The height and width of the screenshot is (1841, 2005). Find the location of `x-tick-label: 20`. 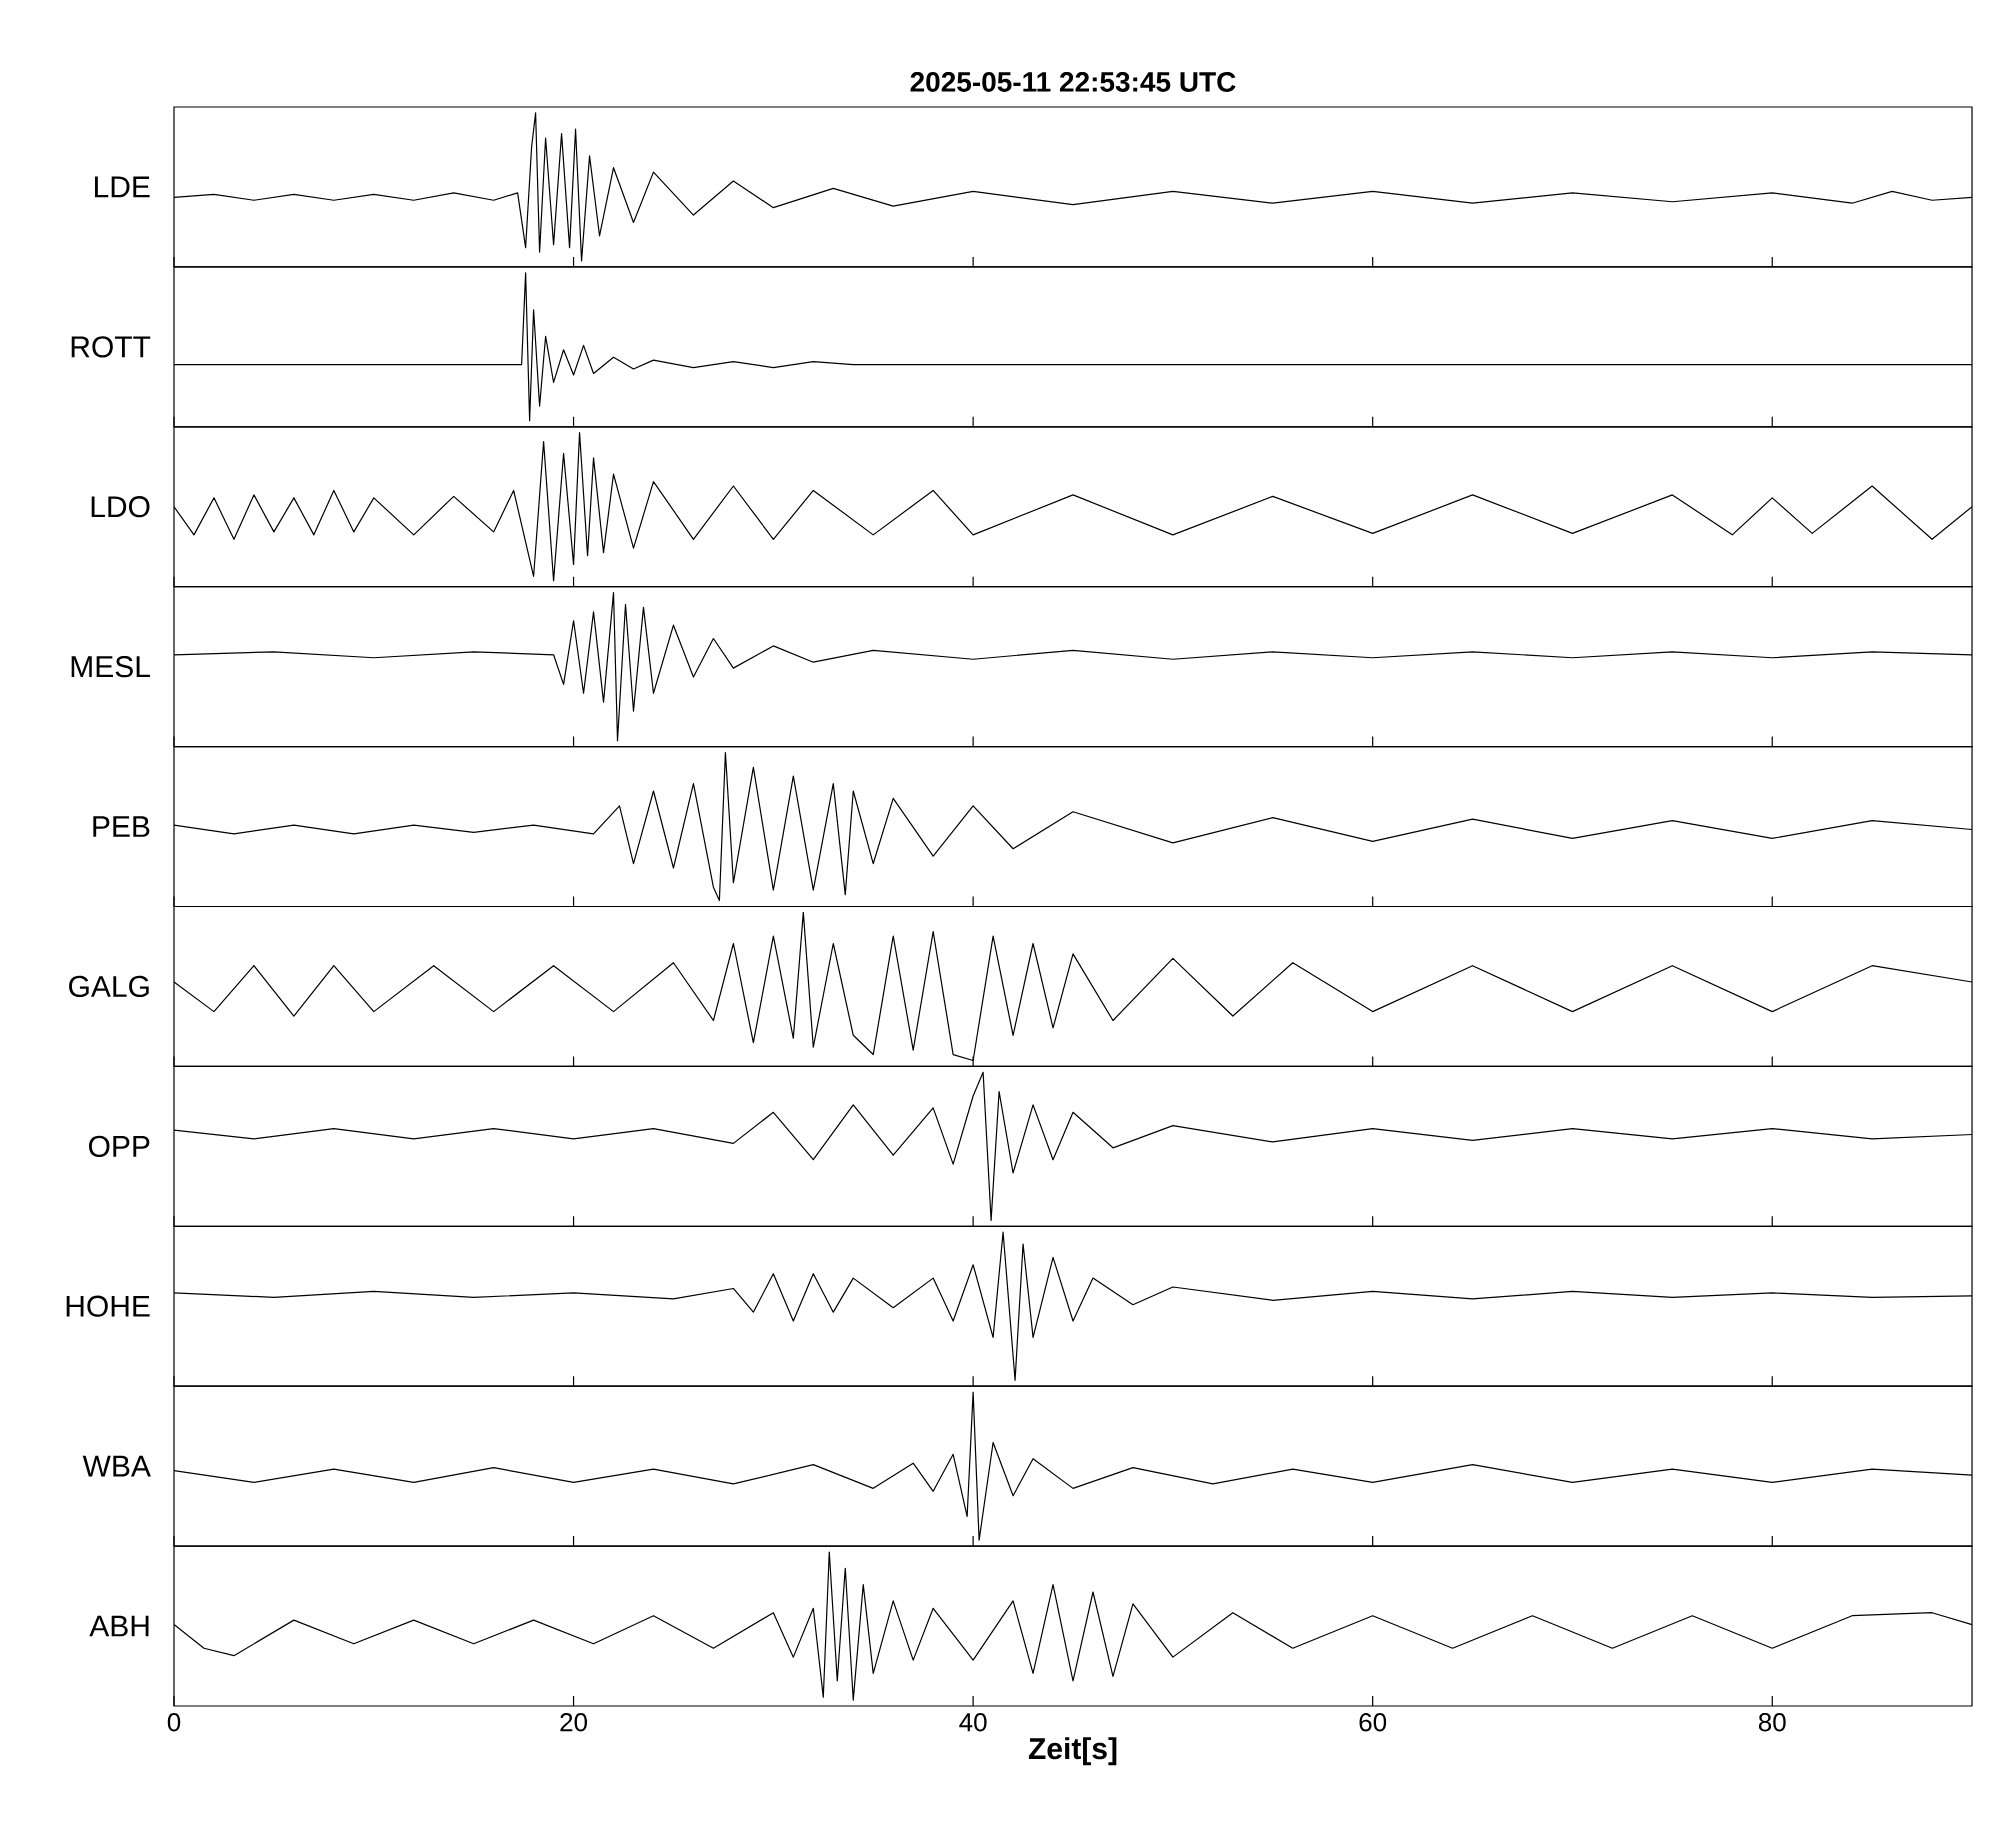

x-tick-label: 20 is located at coordinates (574, 1722).